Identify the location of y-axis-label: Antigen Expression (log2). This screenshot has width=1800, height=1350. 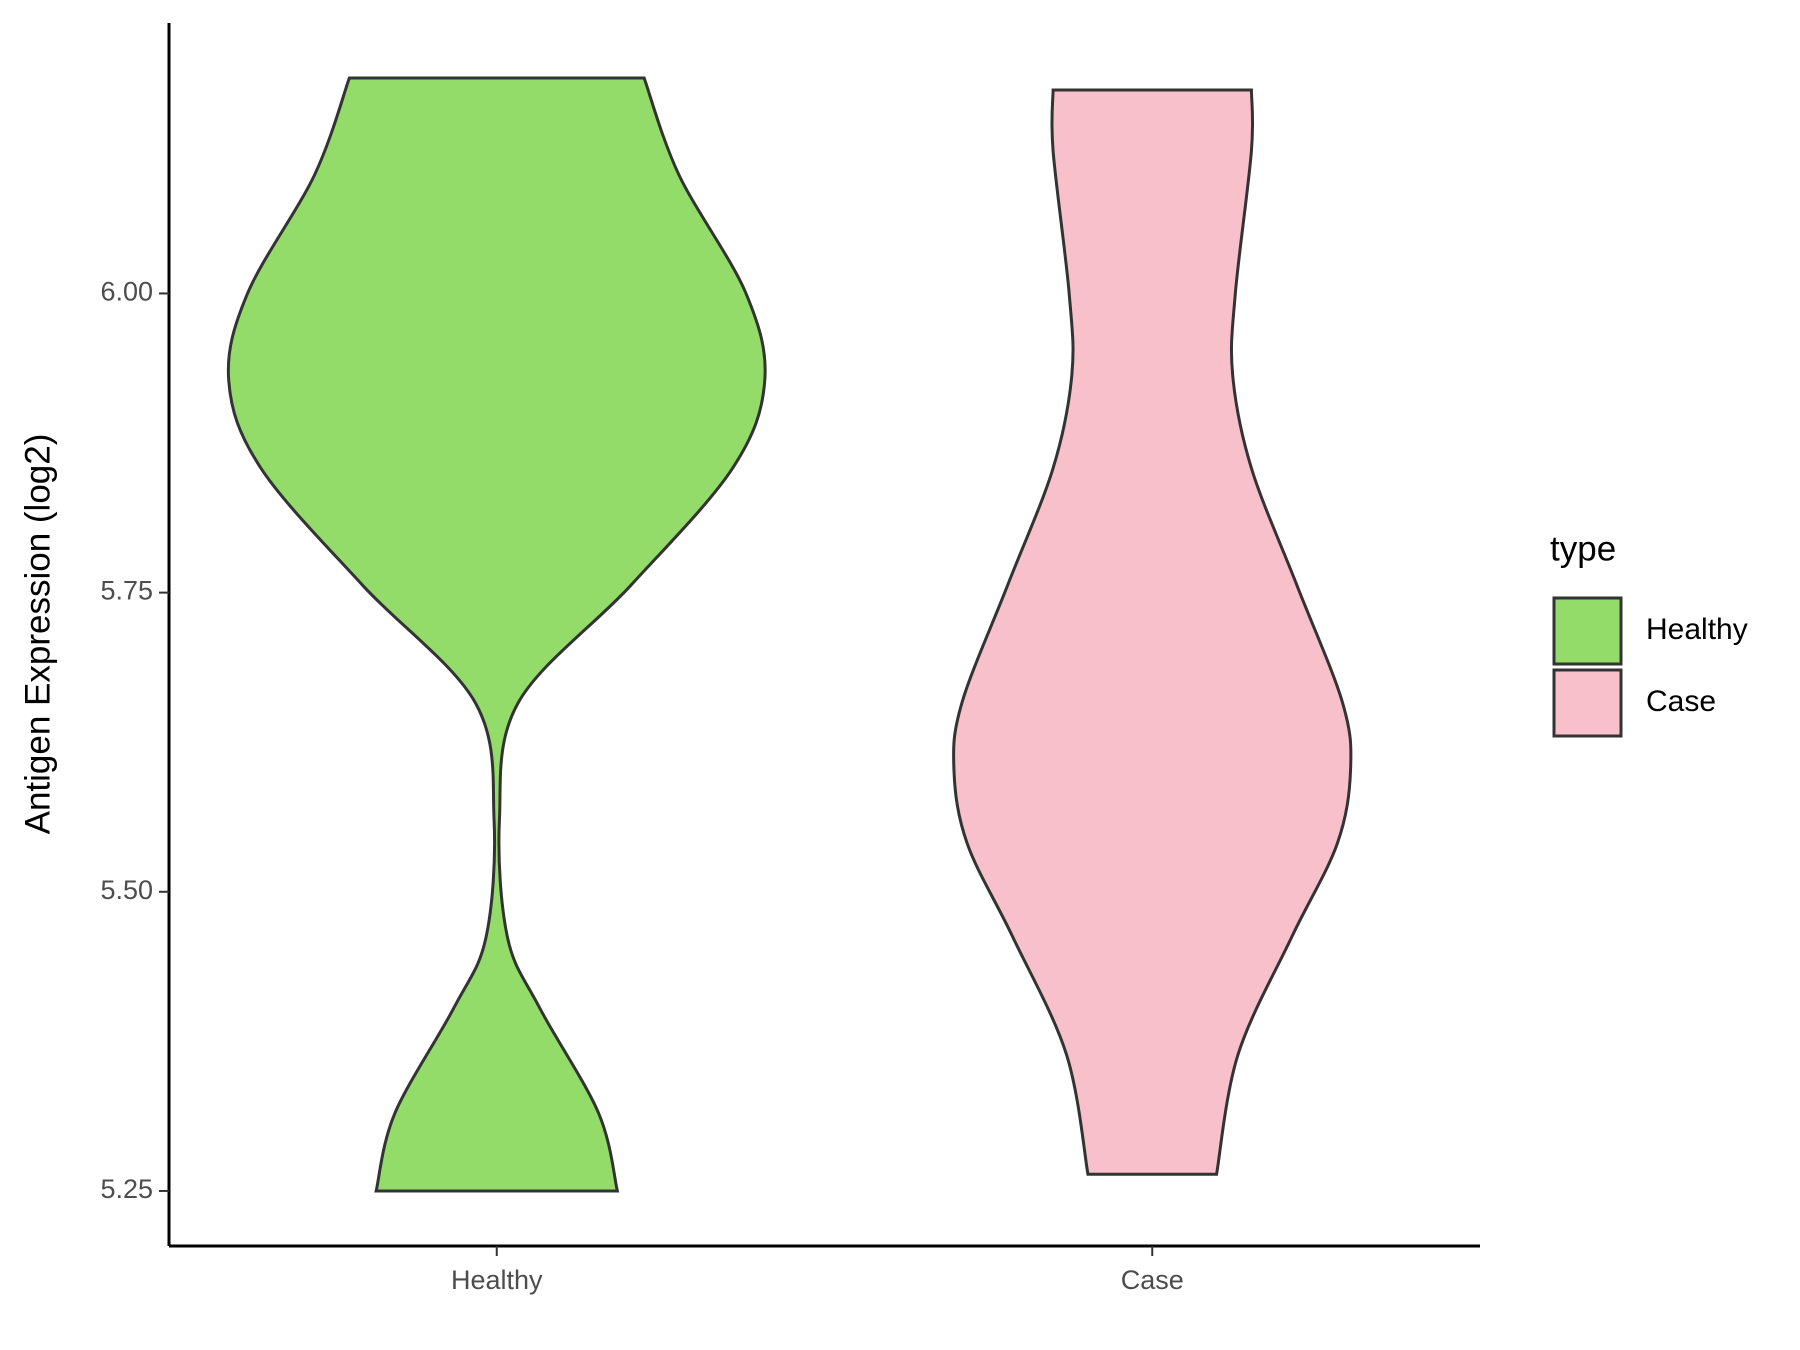
(37, 634).